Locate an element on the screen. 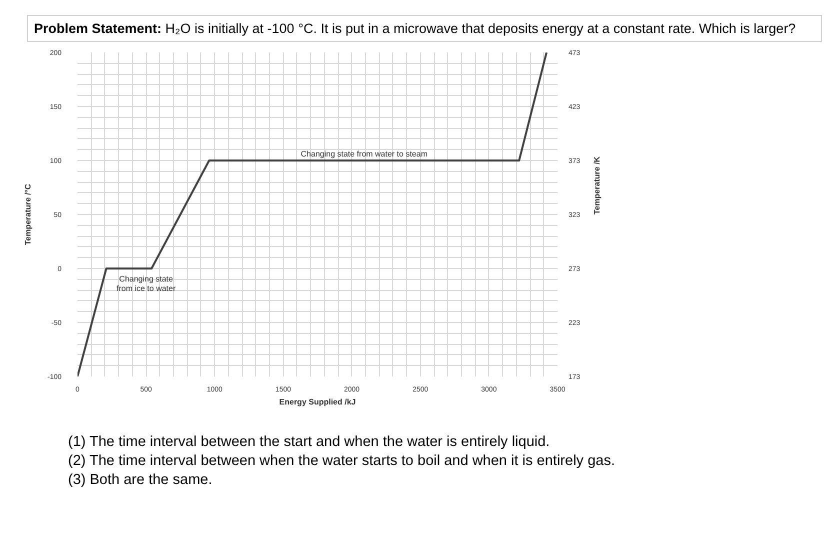 This screenshot has width=824, height=544. text: (2) The time interval between when the water starts to boil and when it is entirely gas. is located at coordinates (341, 461).